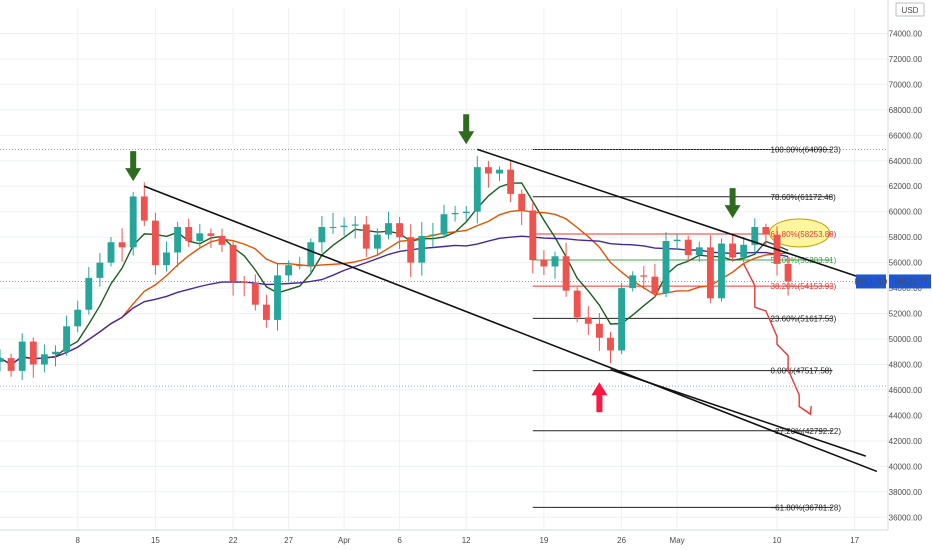 The width and height of the screenshot is (932, 550). I want to click on time-tick-label: Apr, so click(344, 540).